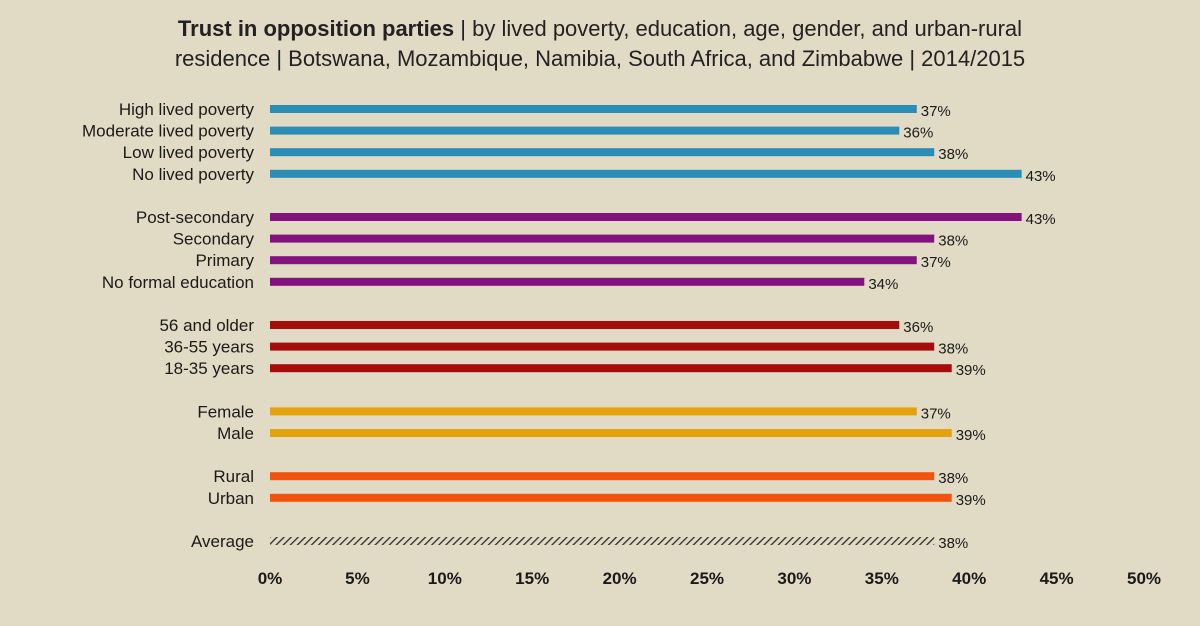 Image resolution: width=1200 pixels, height=626 pixels. I want to click on category-label-male: Male, so click(235, 433).